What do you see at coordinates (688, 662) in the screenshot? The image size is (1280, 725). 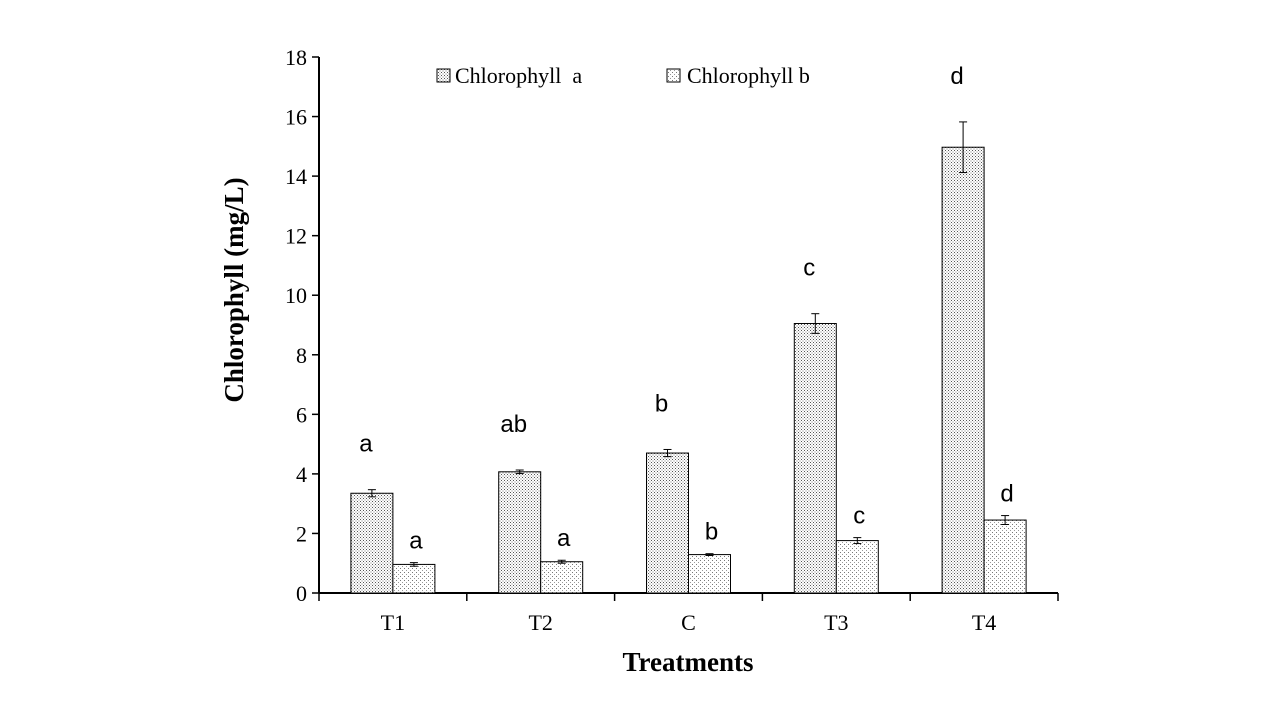 I see `x-axis-title: Treatments` at bounding box center [688, 662].